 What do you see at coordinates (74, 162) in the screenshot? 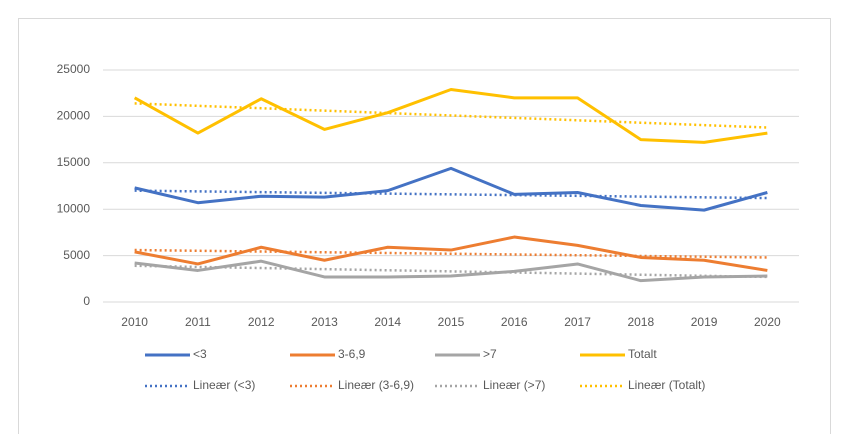
I see `y-tick-label: 15000` at bounding box center [74, 162].